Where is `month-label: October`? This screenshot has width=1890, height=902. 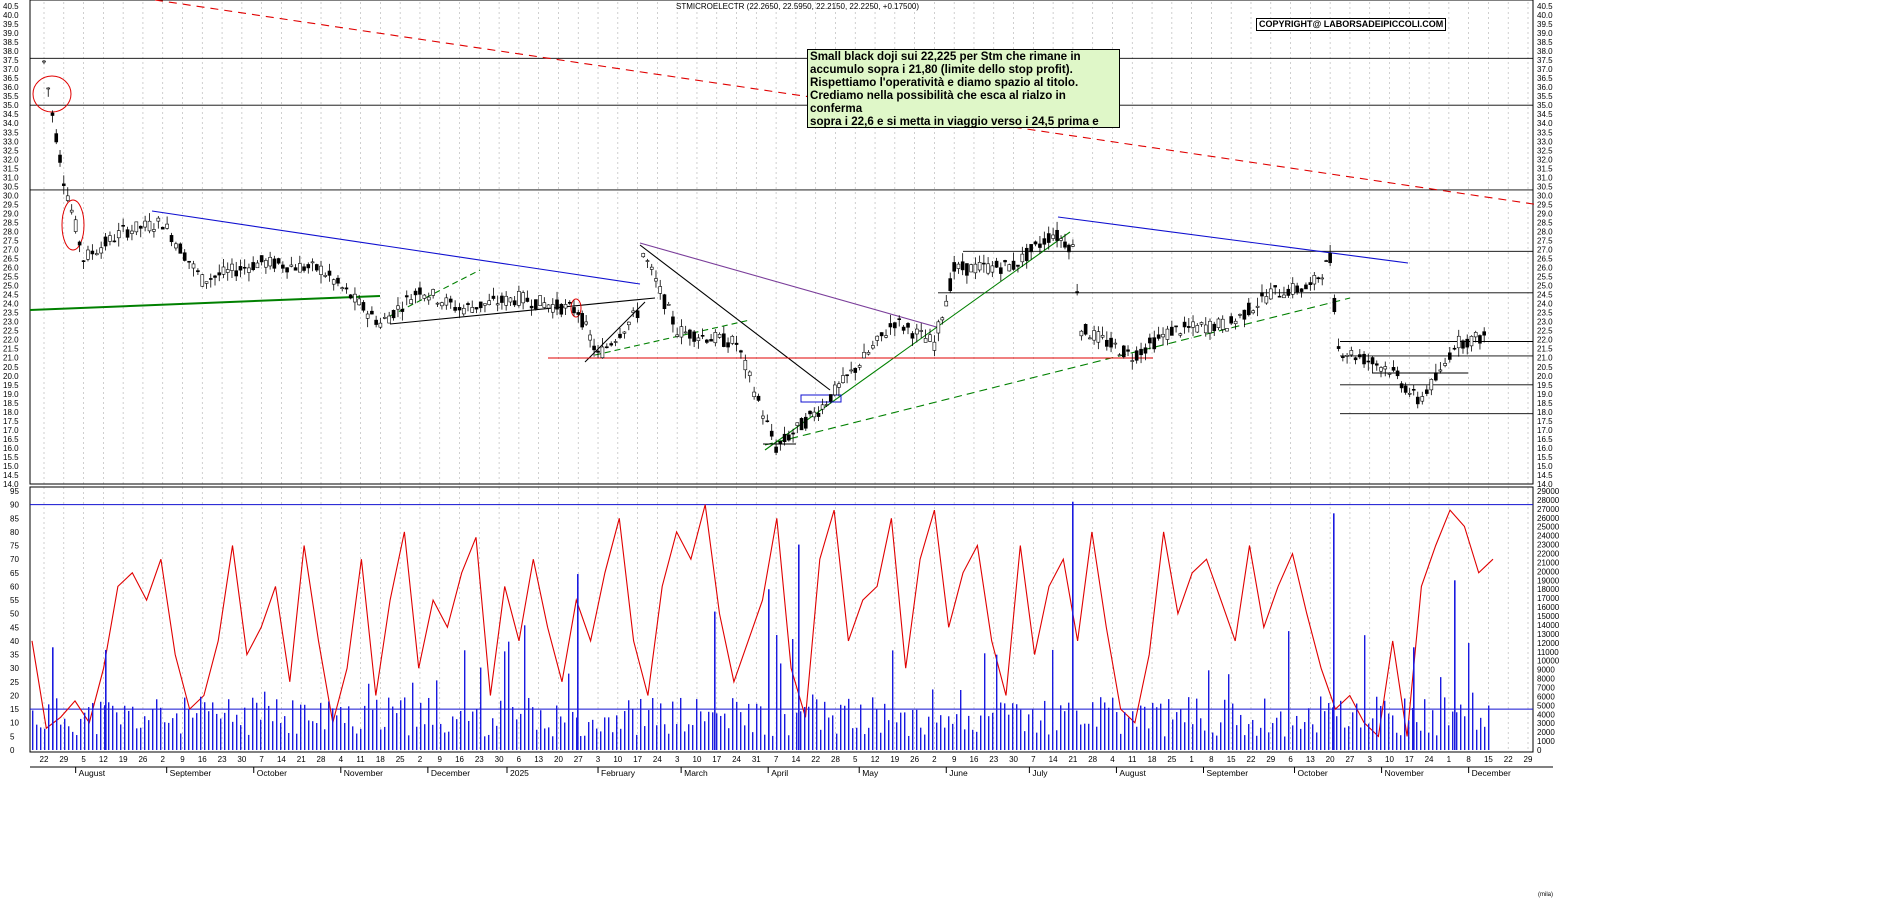
month-label: October is located at coordinates (272, 773).